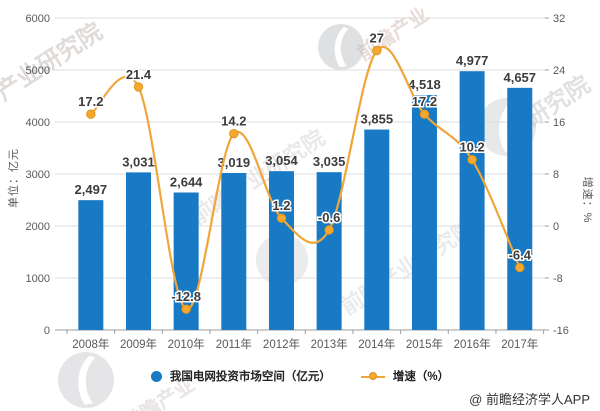 This screenshot has width=600, height=411. I want to click on bar-value-label: 3,031, so click(138, 161).